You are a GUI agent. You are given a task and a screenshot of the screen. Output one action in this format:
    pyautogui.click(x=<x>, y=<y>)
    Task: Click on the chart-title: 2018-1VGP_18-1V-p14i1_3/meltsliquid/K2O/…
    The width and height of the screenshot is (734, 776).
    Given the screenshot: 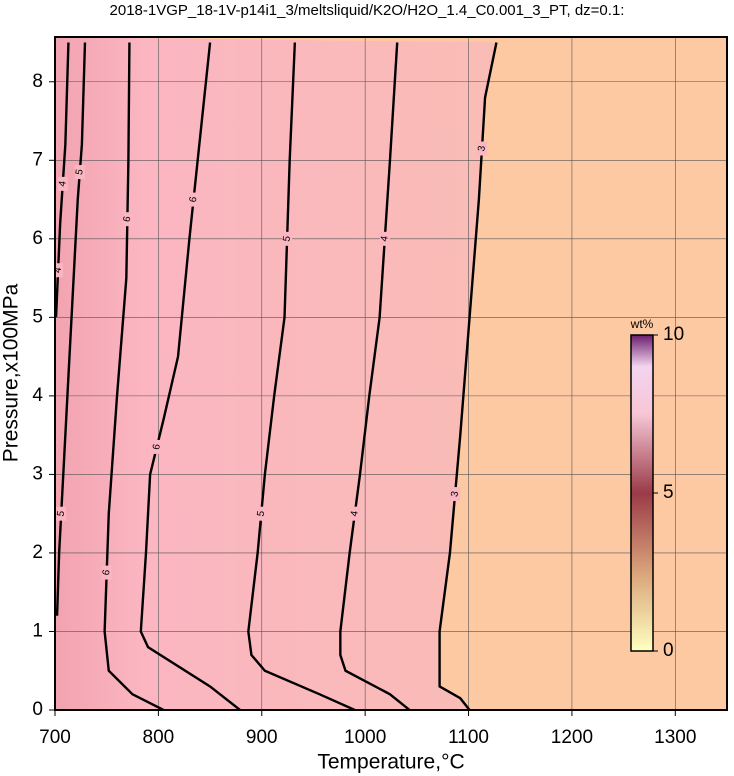 What is the action you would take?
    pyautogui.click(x=367, y=10)
    